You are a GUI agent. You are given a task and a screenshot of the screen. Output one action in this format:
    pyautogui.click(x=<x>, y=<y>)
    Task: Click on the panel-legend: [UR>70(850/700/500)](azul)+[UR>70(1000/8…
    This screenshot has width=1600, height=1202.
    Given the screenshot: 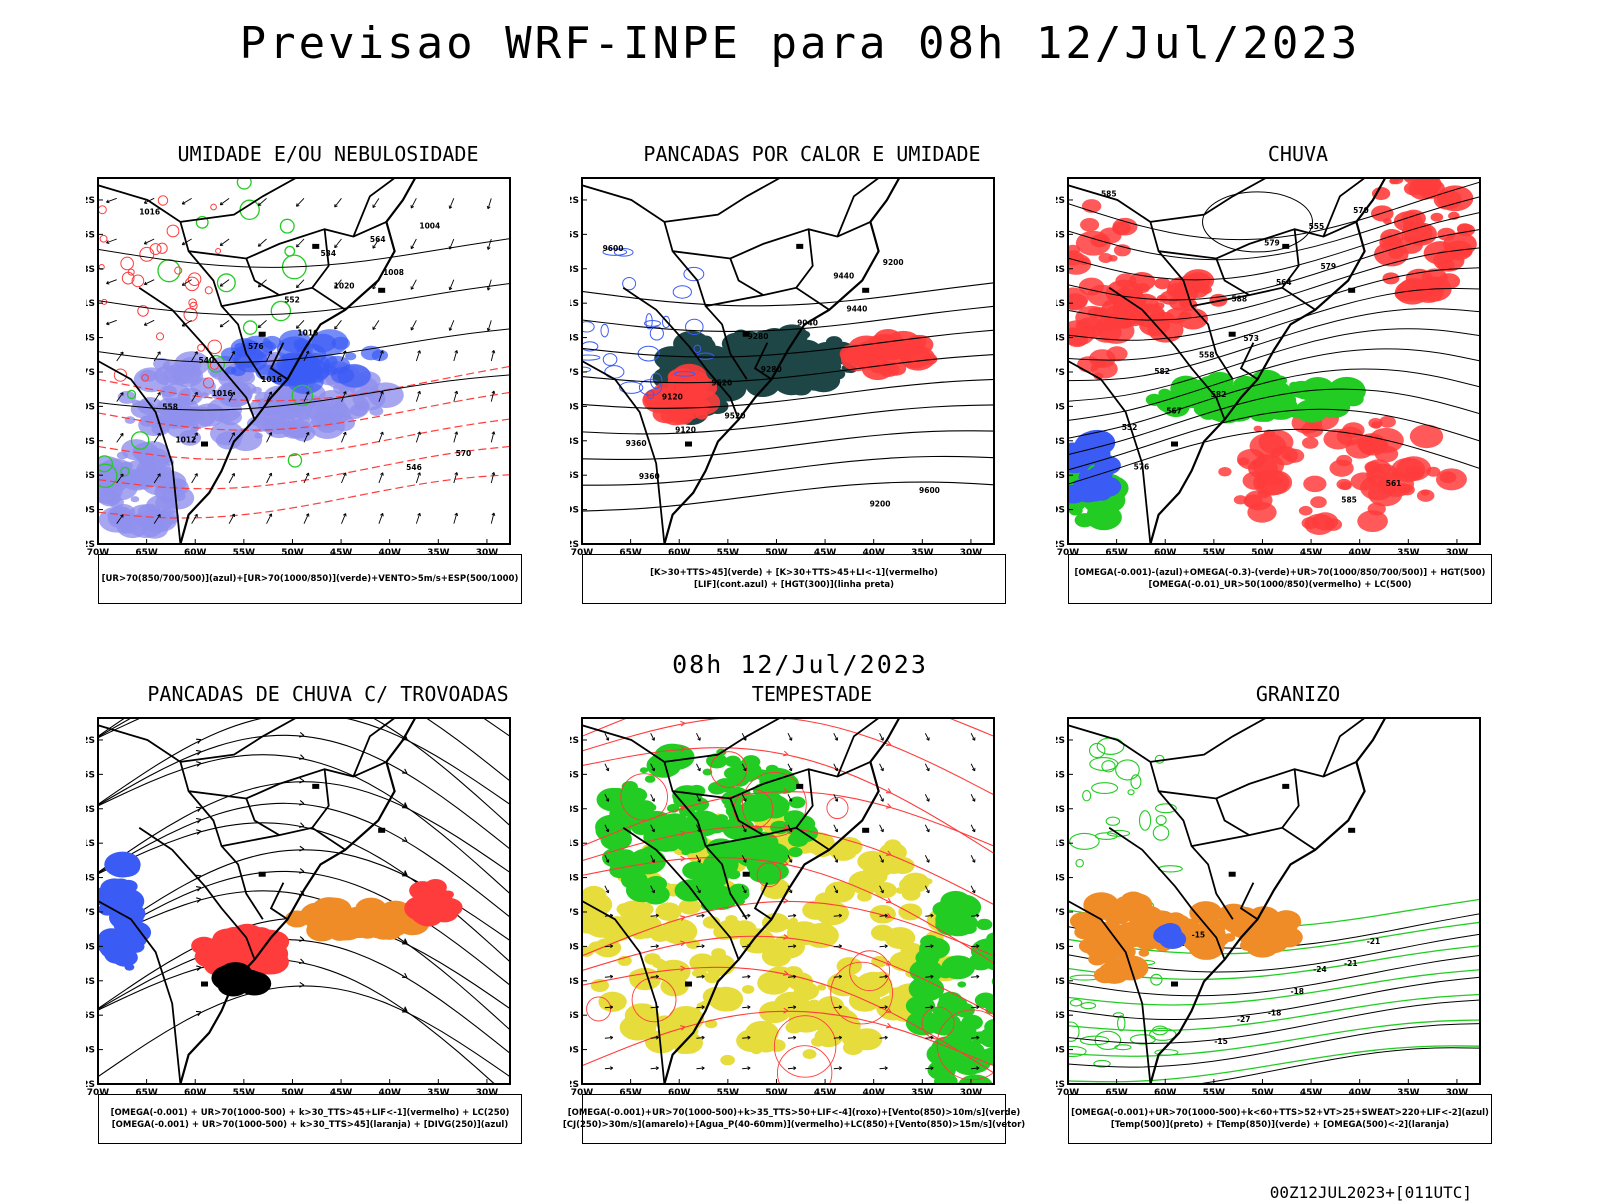 What is the action you would take?
    pyautogui.click(x=310, y=579)
    